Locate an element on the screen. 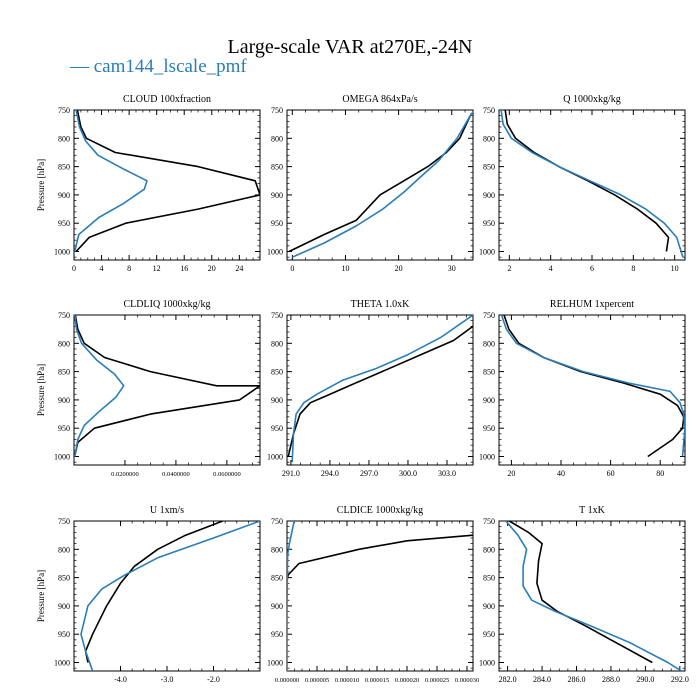 The image size is (700, 700). x-tick-label: 0.0400000 is located at coordinates (176, 474).